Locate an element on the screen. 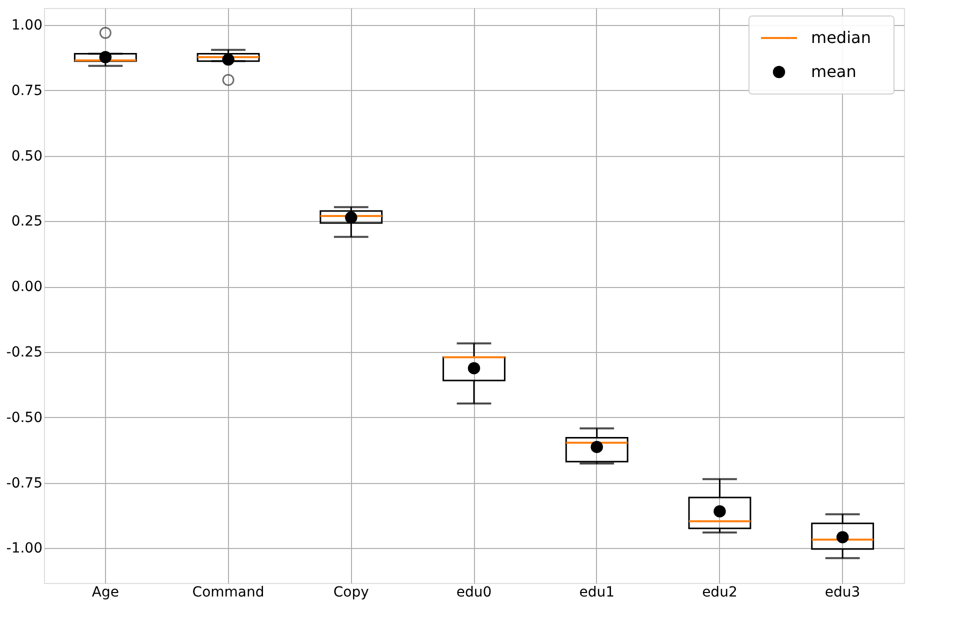  x-tick-label: Copy is located at coordinates (351, 592).